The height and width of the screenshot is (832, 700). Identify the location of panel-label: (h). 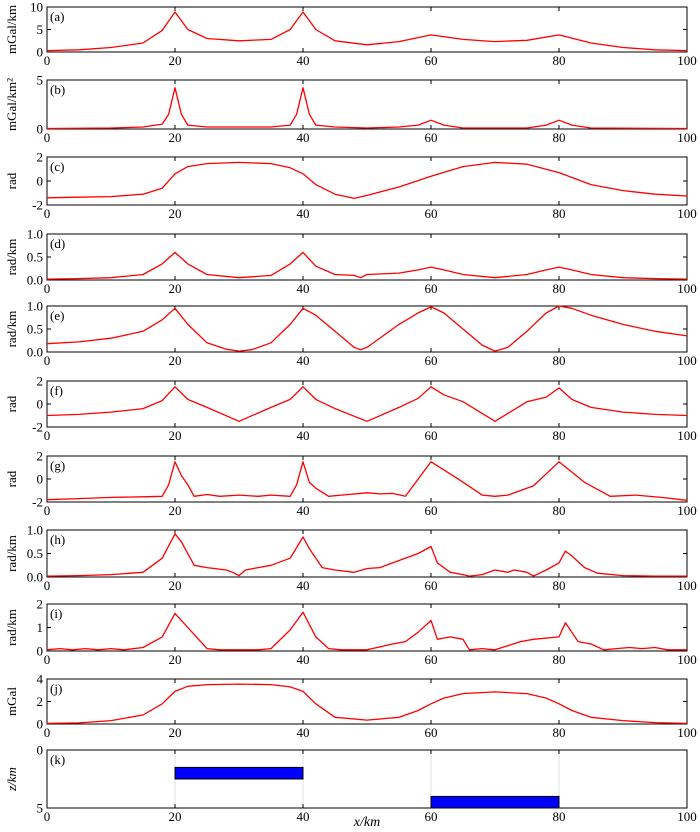
(57, 539).